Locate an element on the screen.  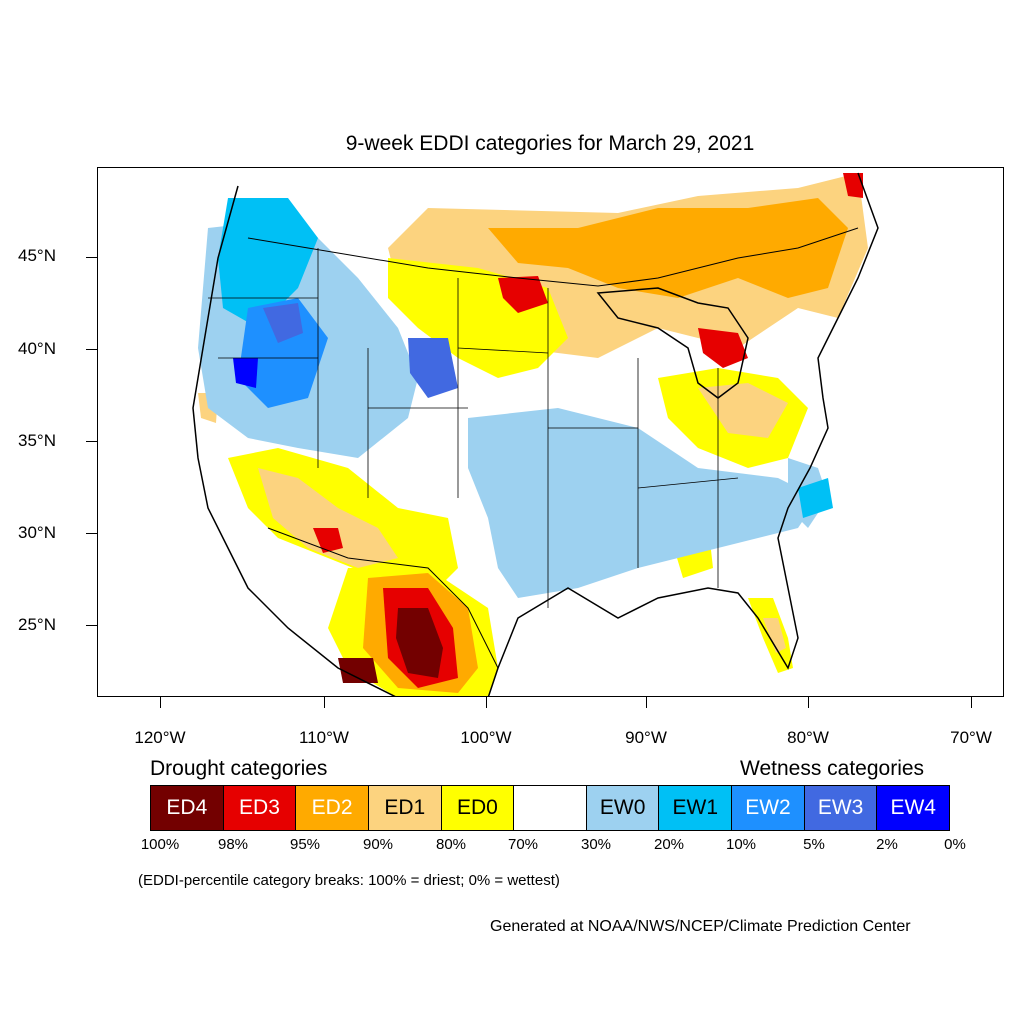
lat-label-30: 30°N is located at coordinates (37, 532).